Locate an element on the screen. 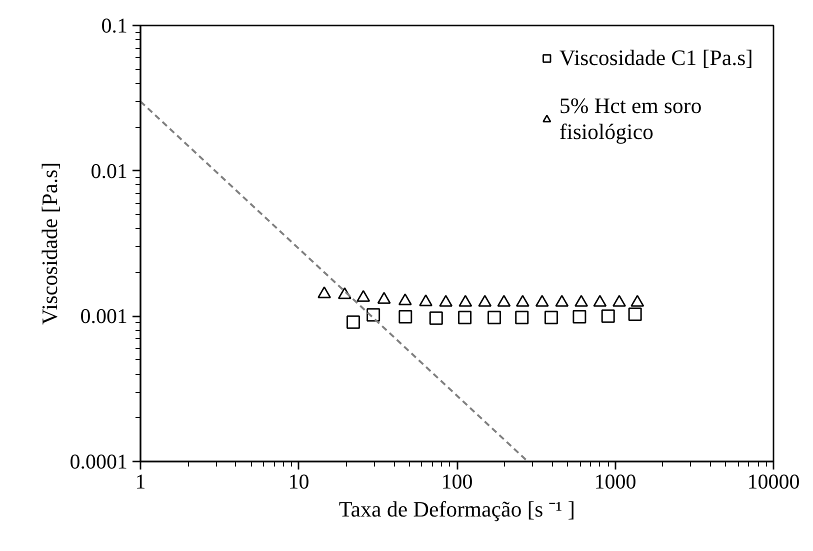 The width and height of the screenshot is (813, 551). x-tick-label: 10 is located at coordinates (299, 482).